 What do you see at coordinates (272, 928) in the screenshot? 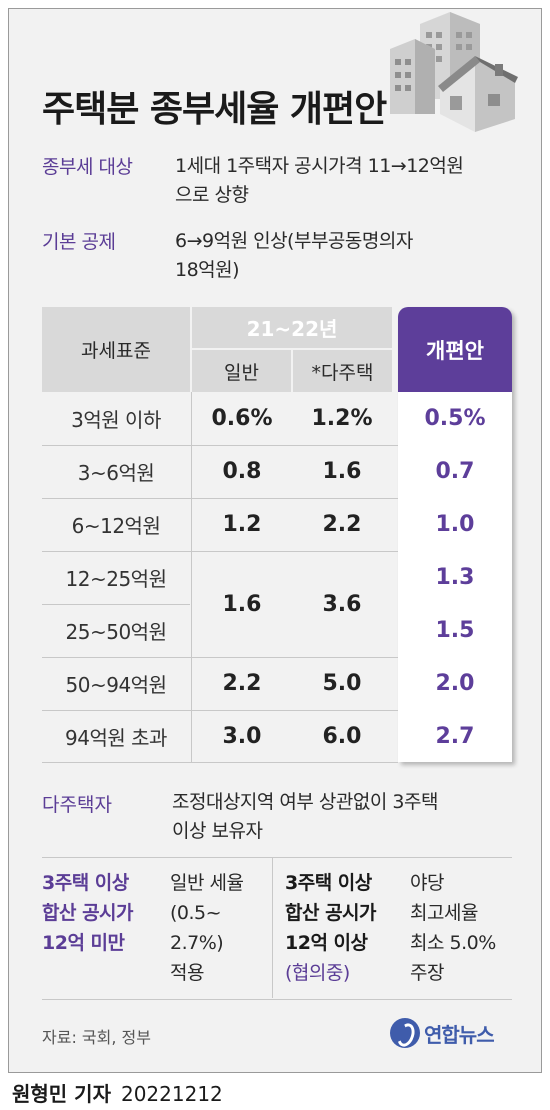
I see `block-divider` at bounding box center [272, 928].